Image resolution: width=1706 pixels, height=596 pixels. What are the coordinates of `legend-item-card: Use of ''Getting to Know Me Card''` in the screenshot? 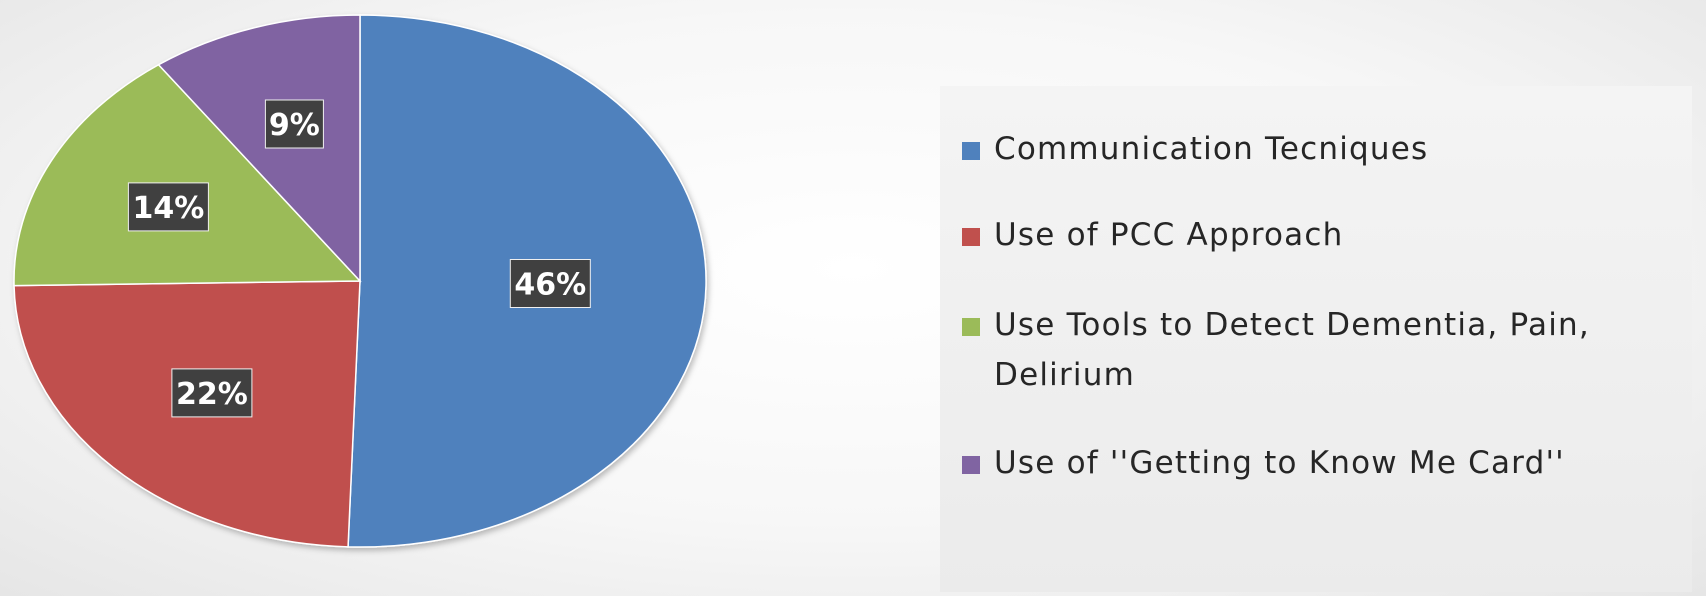 It's located at (1323, 463).